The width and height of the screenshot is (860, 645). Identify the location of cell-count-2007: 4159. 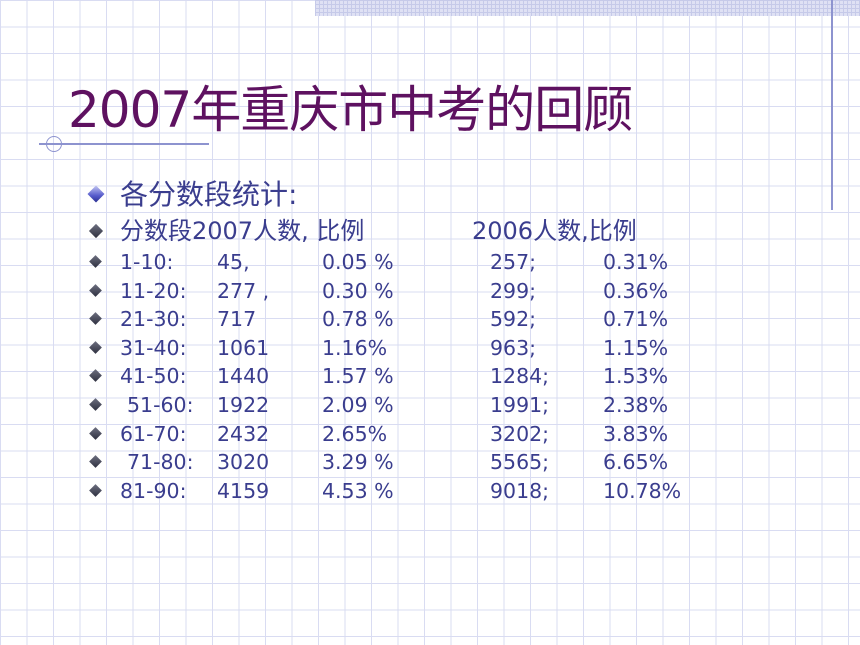
(243, 490).